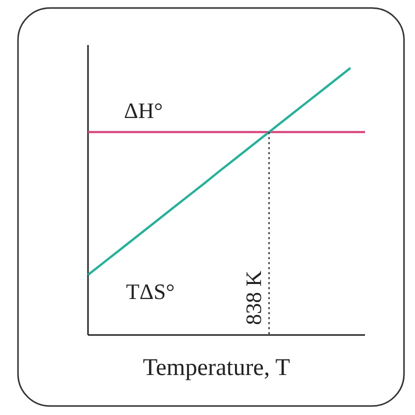  What do you see at coordinates (150, 291) in the screenshot?
I see `series-label: TΔS°` at bounding box center [150, 291].